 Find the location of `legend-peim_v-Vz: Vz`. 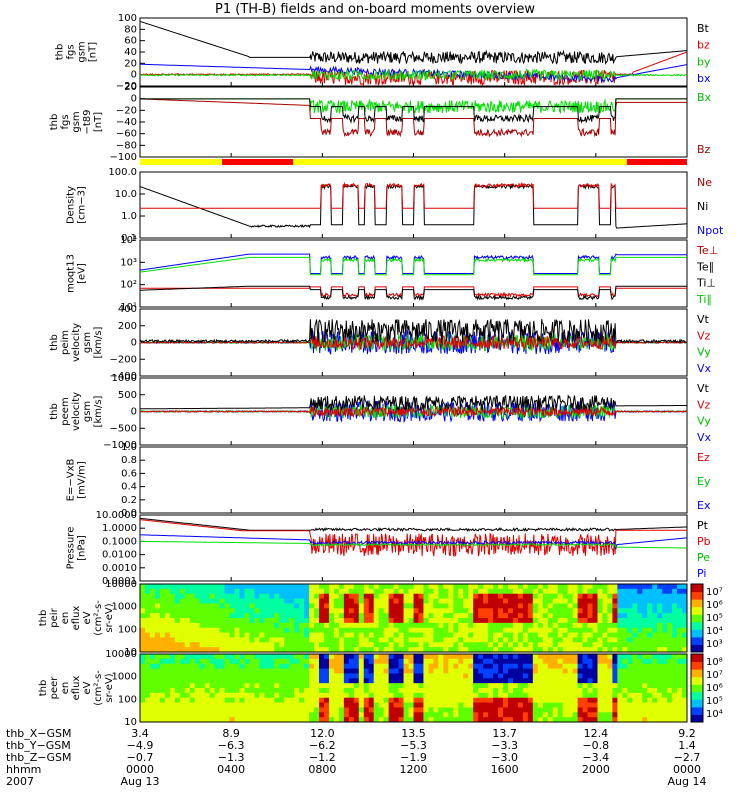

legend-peim_v-Vz: Vz is located at coordinates (704, 335).